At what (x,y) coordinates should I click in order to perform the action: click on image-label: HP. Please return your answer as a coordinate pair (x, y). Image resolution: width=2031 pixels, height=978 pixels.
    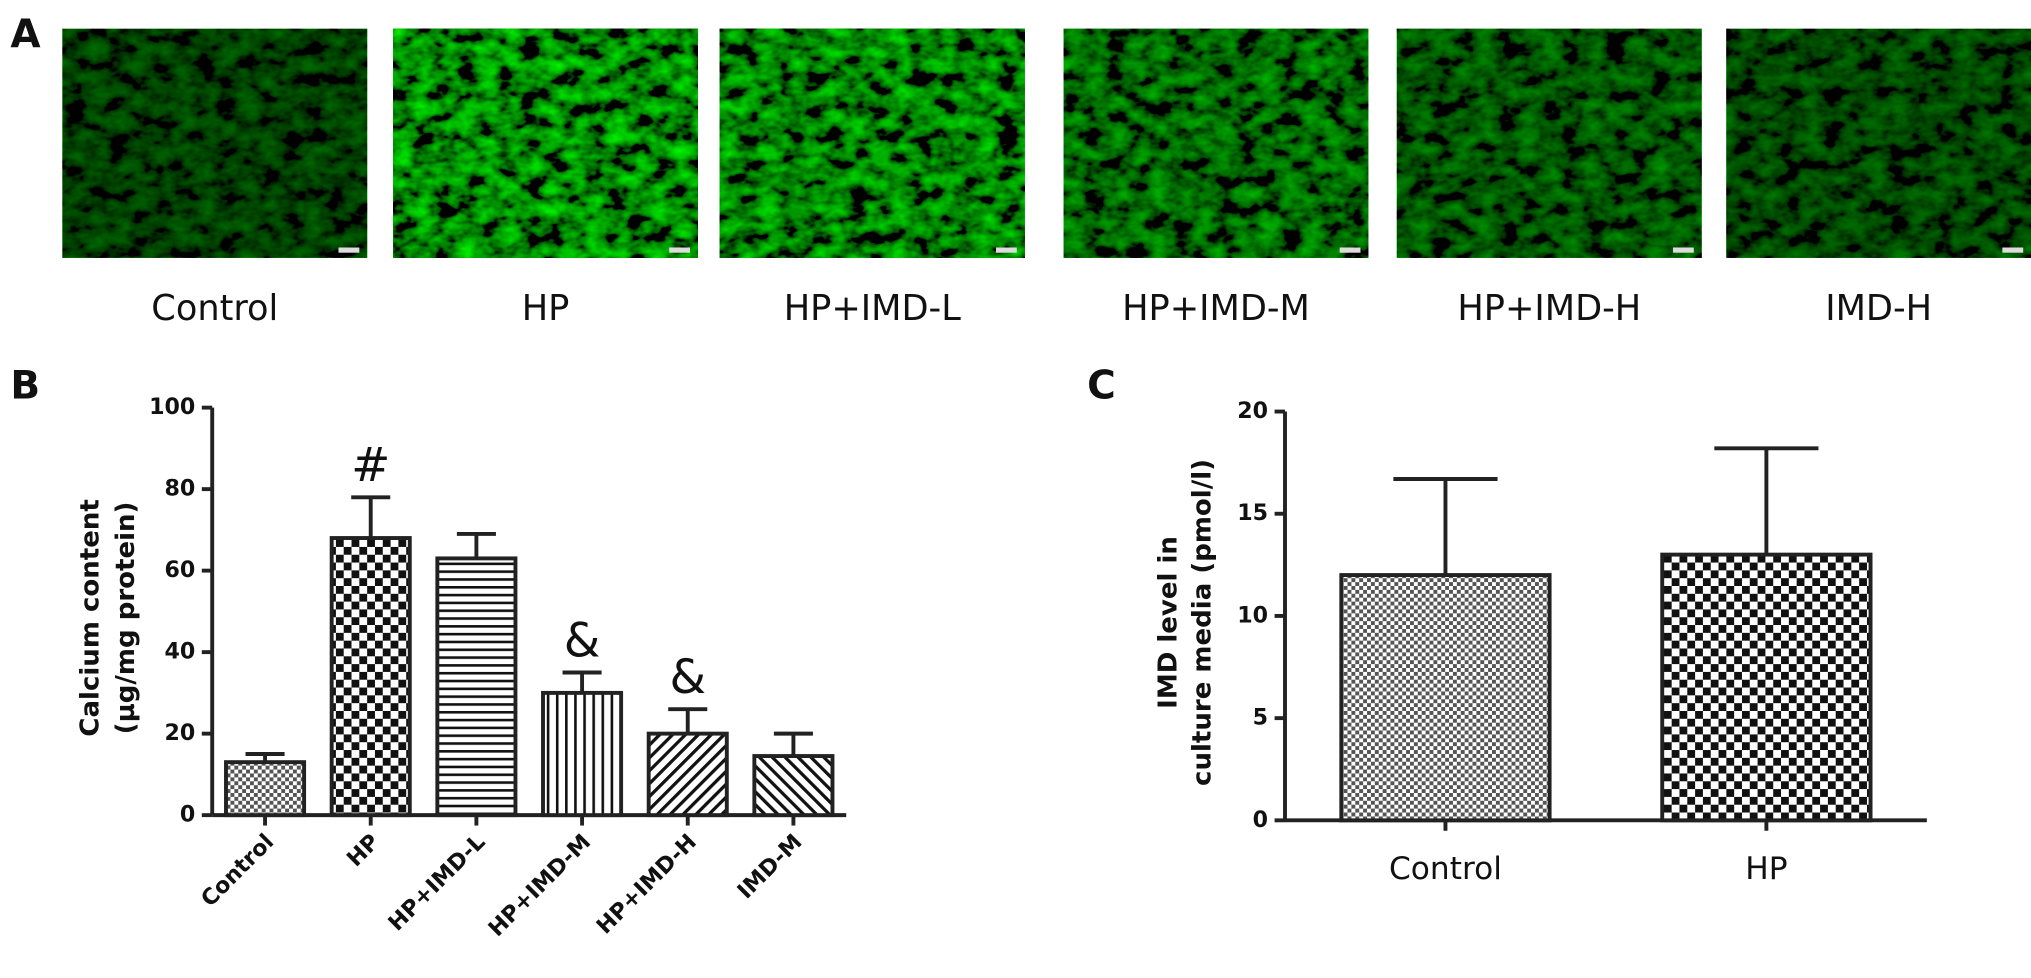
    Looking at the image, I should click on (546, 308).